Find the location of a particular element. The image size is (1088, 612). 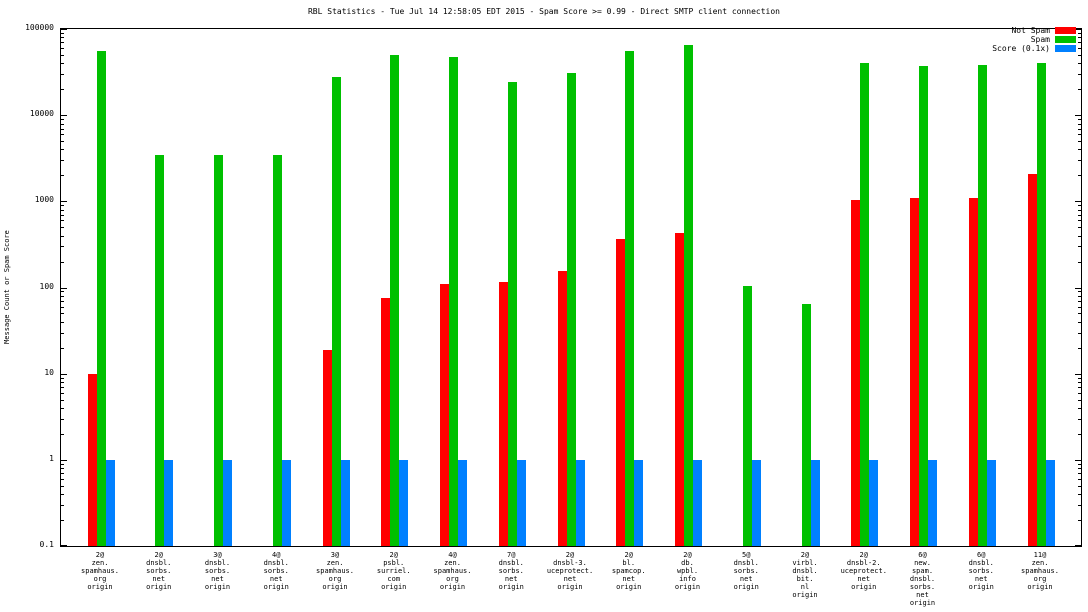

y-tick-label: 10000 is located at coordinates (41, 113).